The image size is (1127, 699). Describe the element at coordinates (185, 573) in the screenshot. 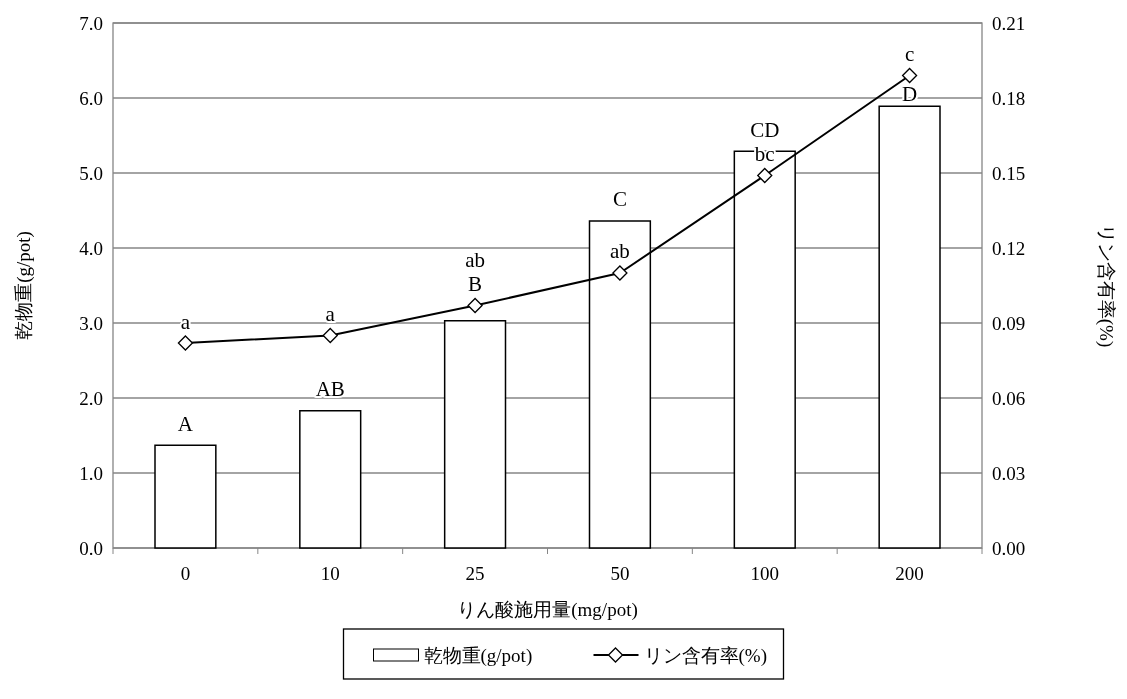

I see `x-tick-label: 0` at that location.